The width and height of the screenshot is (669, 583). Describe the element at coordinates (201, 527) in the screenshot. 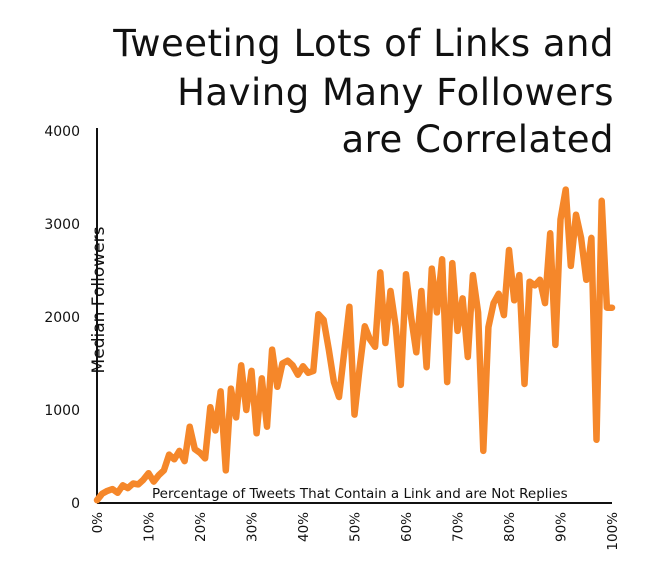

I see `x-tick-label: 20%` at that location.